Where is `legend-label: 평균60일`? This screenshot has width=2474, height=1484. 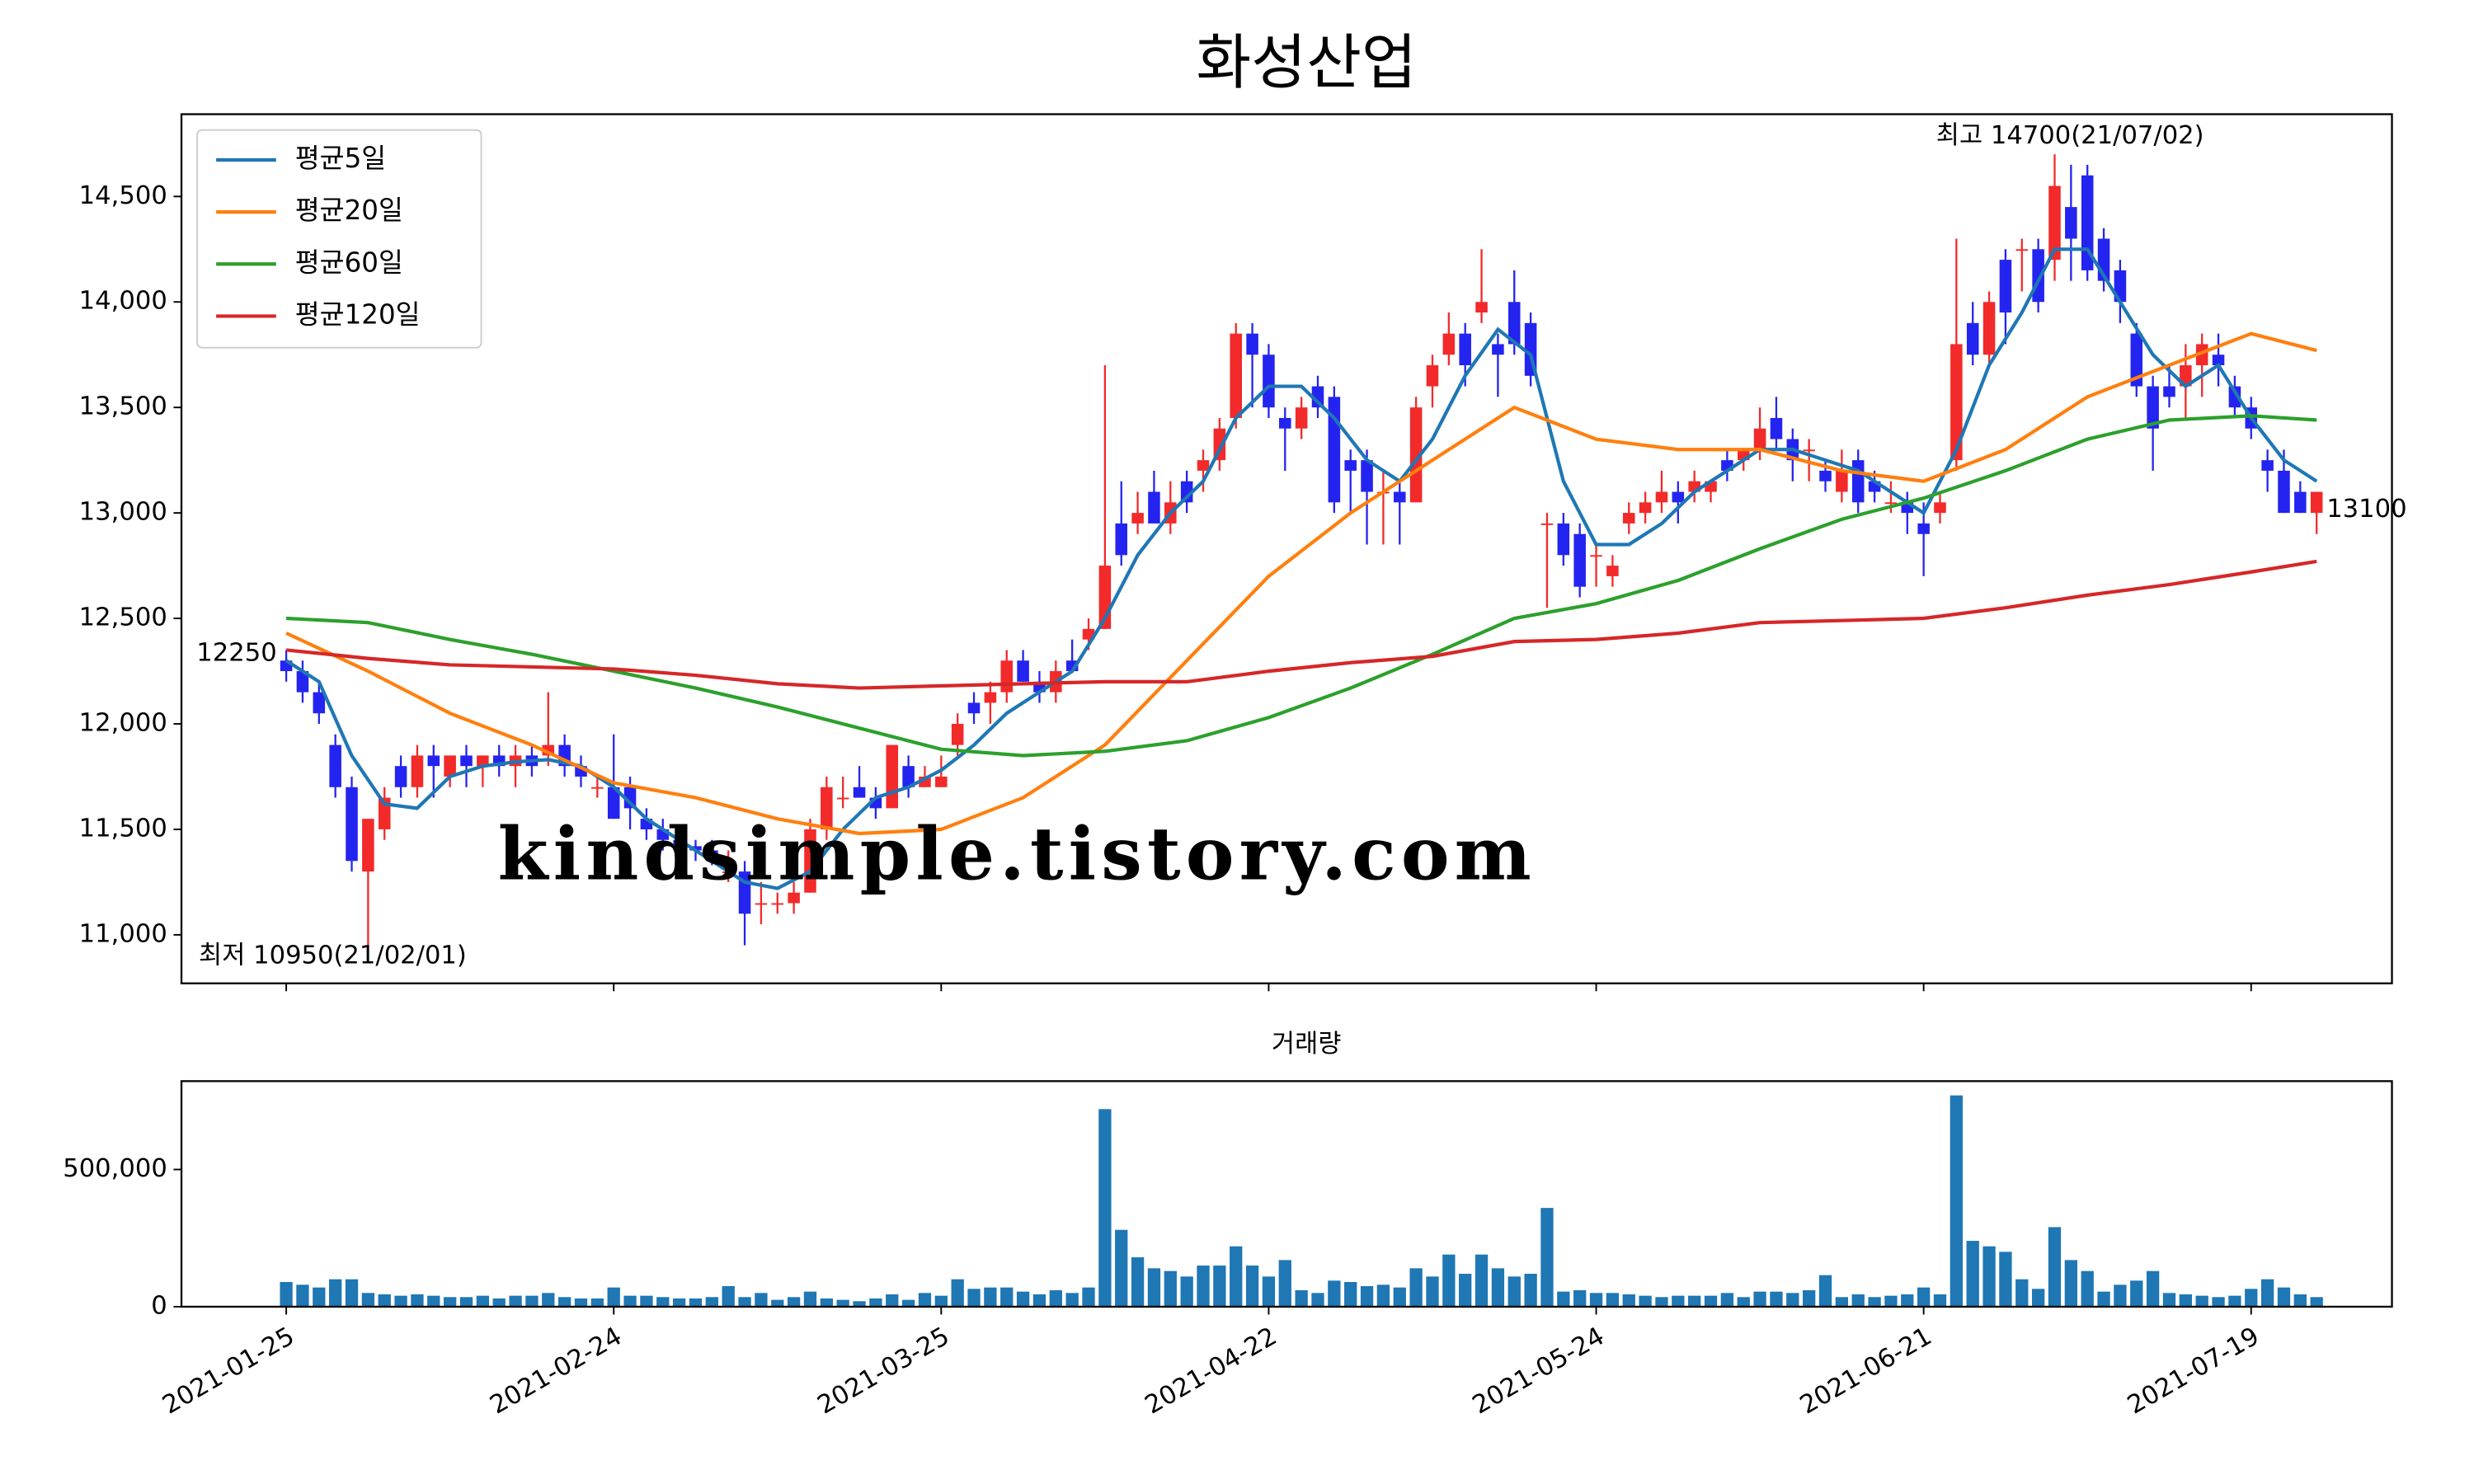
legend-label: 평균60일 is located at coordinates (349, 262).